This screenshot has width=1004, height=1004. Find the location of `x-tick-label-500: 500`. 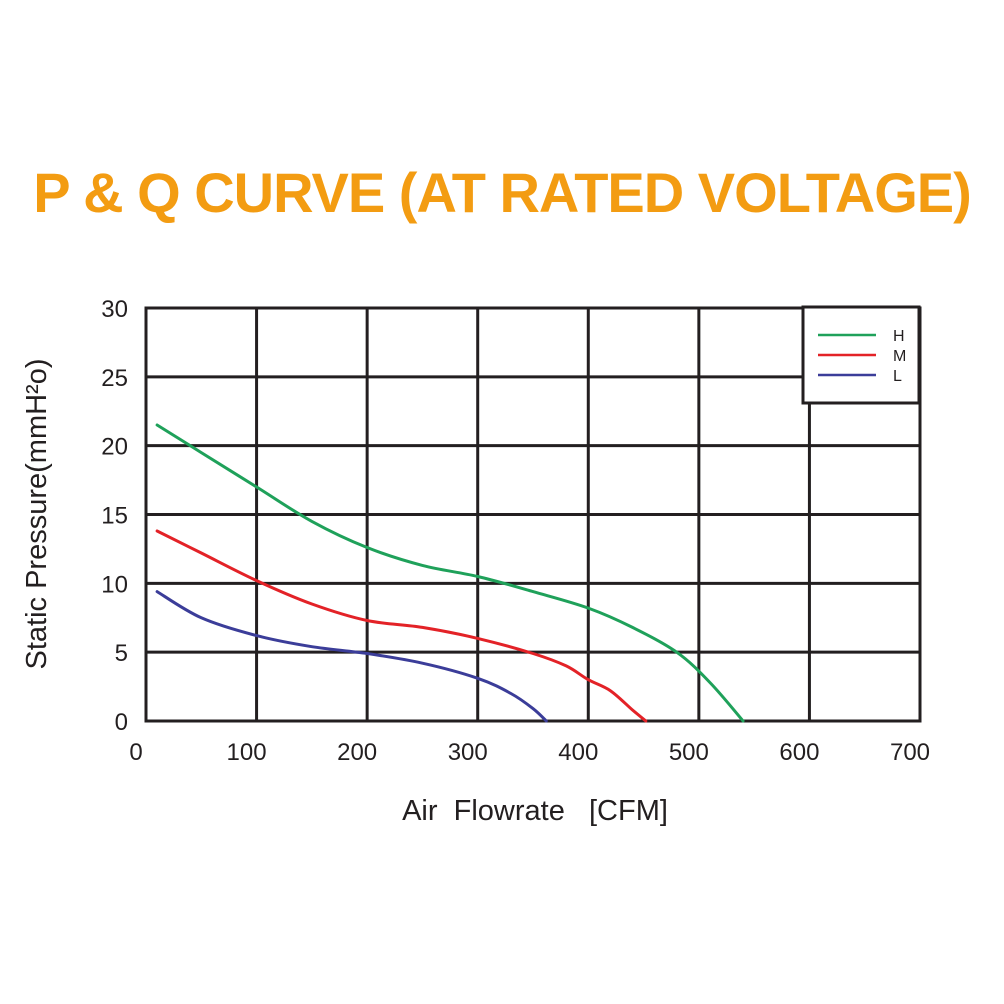

x-tick-label-500: 500 is located at coordinates (689, 752).